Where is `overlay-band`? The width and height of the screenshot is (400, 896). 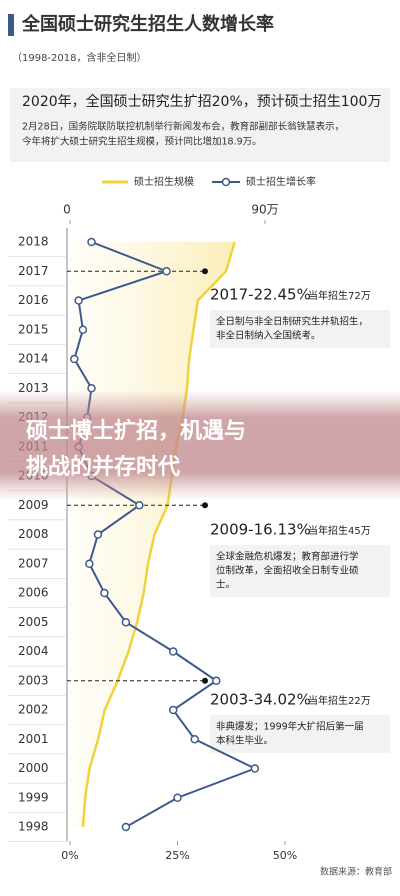 overlay-band is located at coordinates (200, 445).